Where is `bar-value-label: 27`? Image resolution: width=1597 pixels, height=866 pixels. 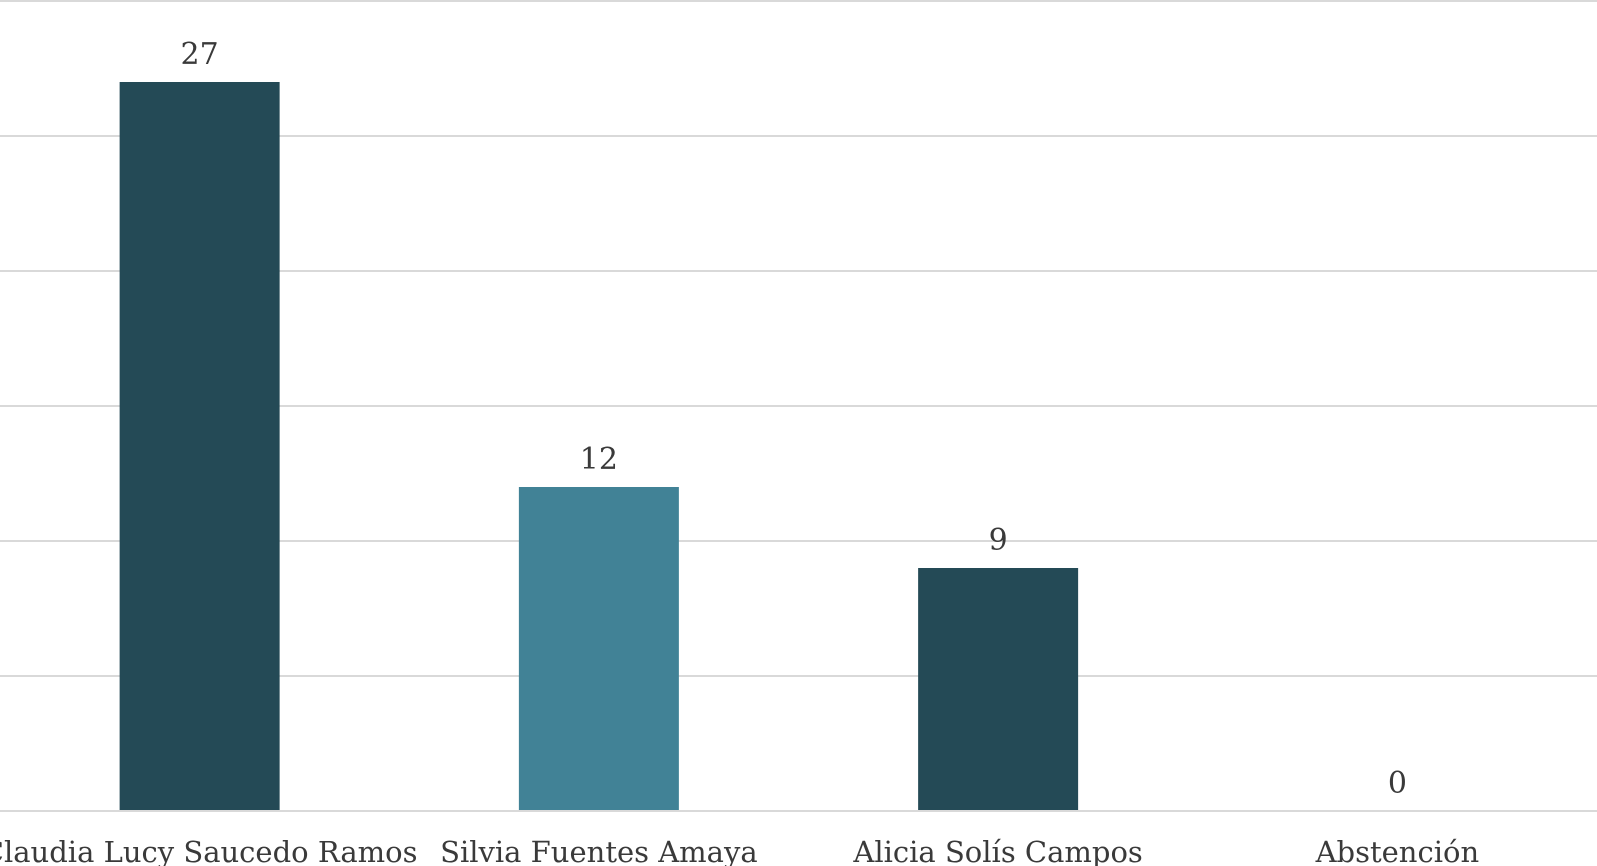 bar-value-label: 27 is located at coordinates (200, 54).